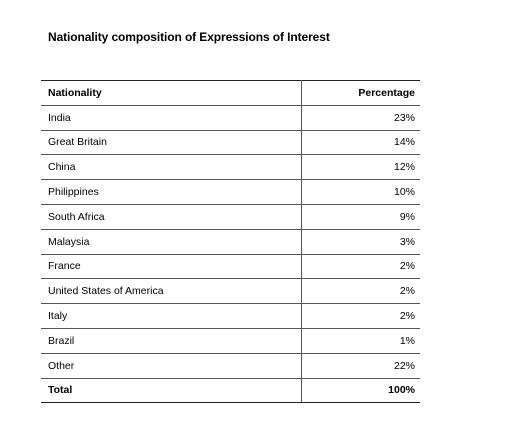  Describe the element at coordinates (171, 291) in the screenshot. I see `cell-nationality: United States of America` at that location.